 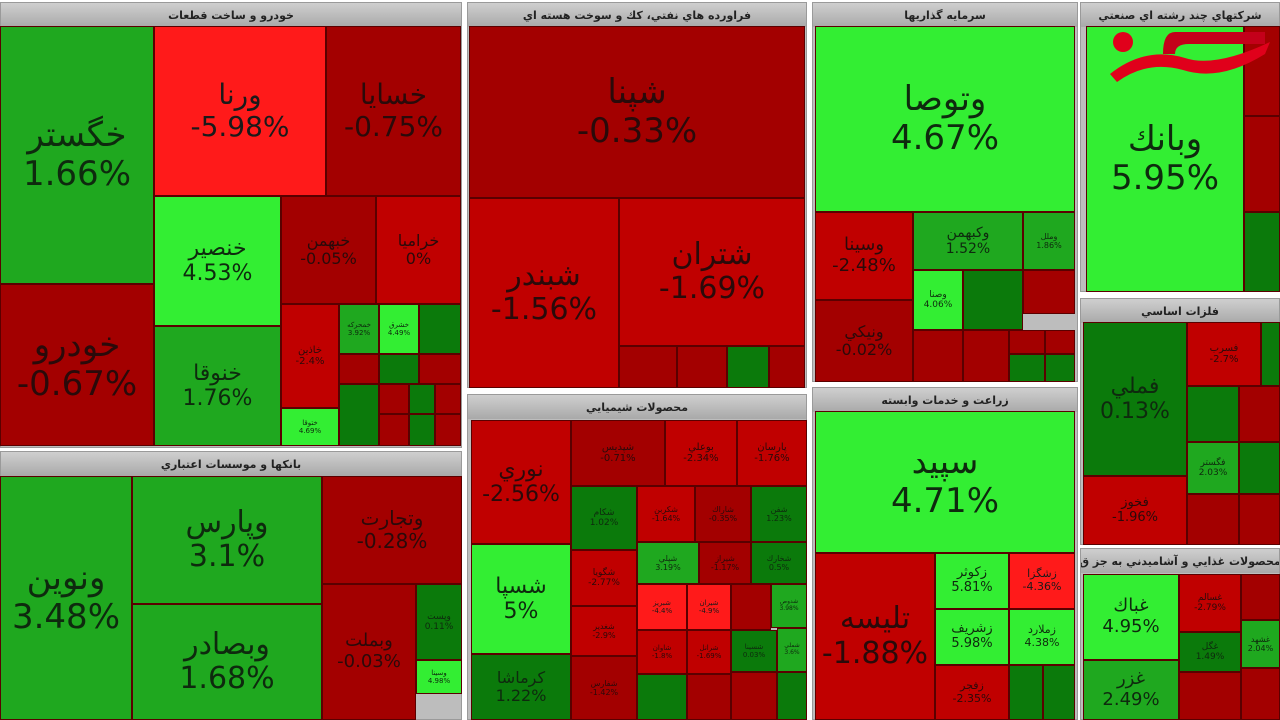 What do you see at coordinates (1135, 399) in the screenshot?
I see `stock-tile: فملي 0.13%` at bounding box center [1135, 399].